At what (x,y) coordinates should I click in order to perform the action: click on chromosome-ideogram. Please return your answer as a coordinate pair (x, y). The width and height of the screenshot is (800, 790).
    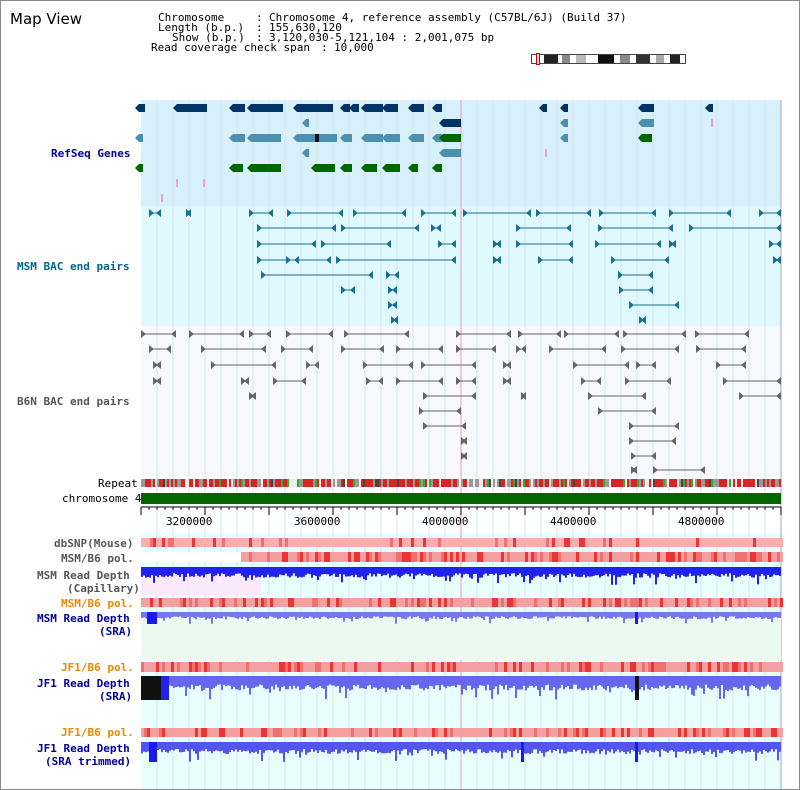
    Looking at the image, I should click on (608, 59).